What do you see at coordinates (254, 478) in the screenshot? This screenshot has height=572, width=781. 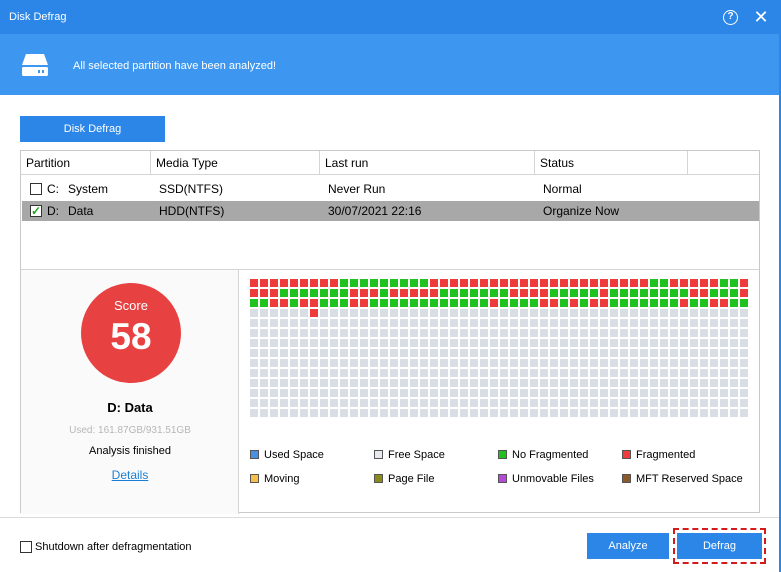 I see `legend-swatch` at bounding box center [254, 478].